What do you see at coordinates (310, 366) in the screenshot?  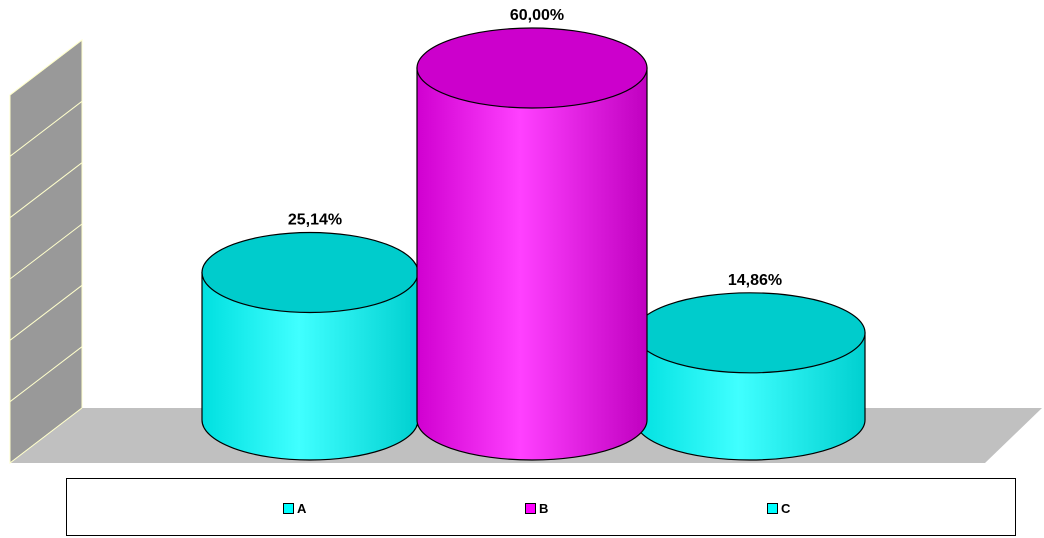 I see `bar-body-a` at bounding box center [310, 366].